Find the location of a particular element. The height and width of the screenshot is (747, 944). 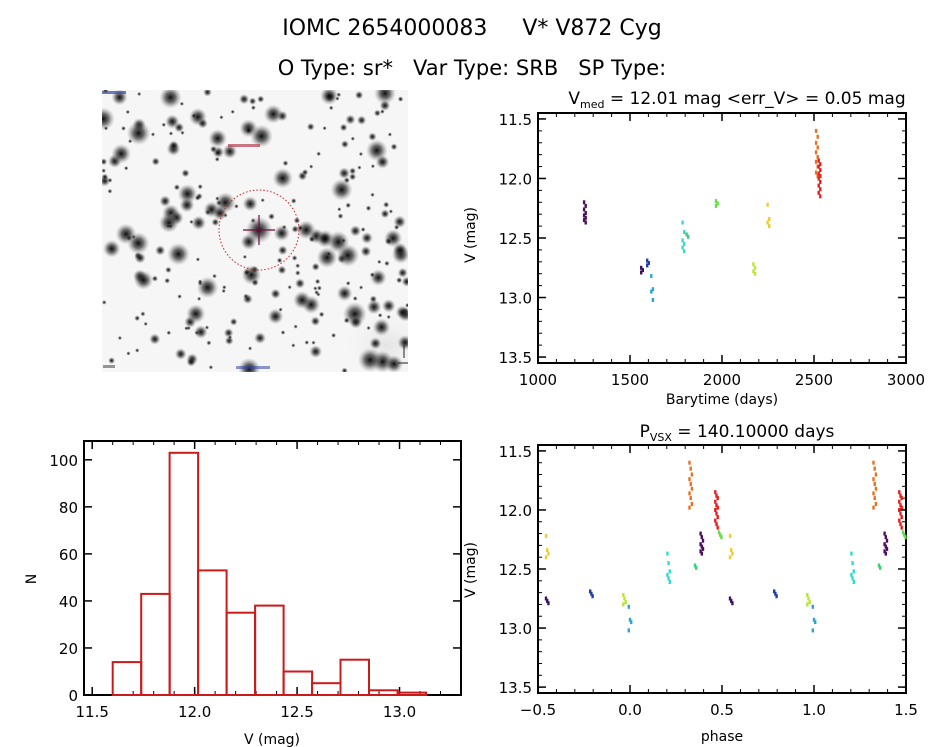

histogram-bar is located at coordinates (241, 653).